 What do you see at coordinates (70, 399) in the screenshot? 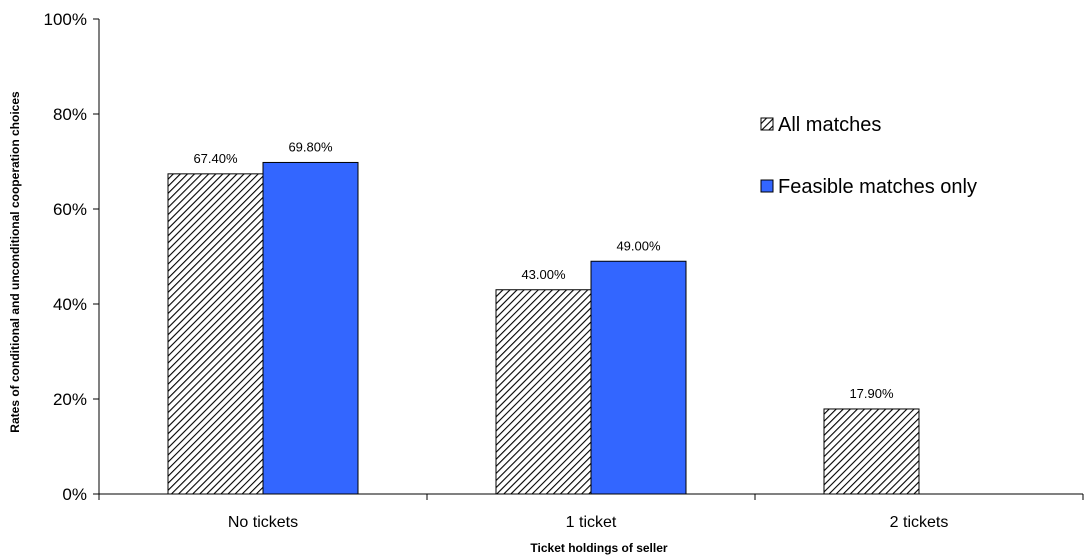
I see `y-tick-label: 20%` at bounding box center [70, 399].